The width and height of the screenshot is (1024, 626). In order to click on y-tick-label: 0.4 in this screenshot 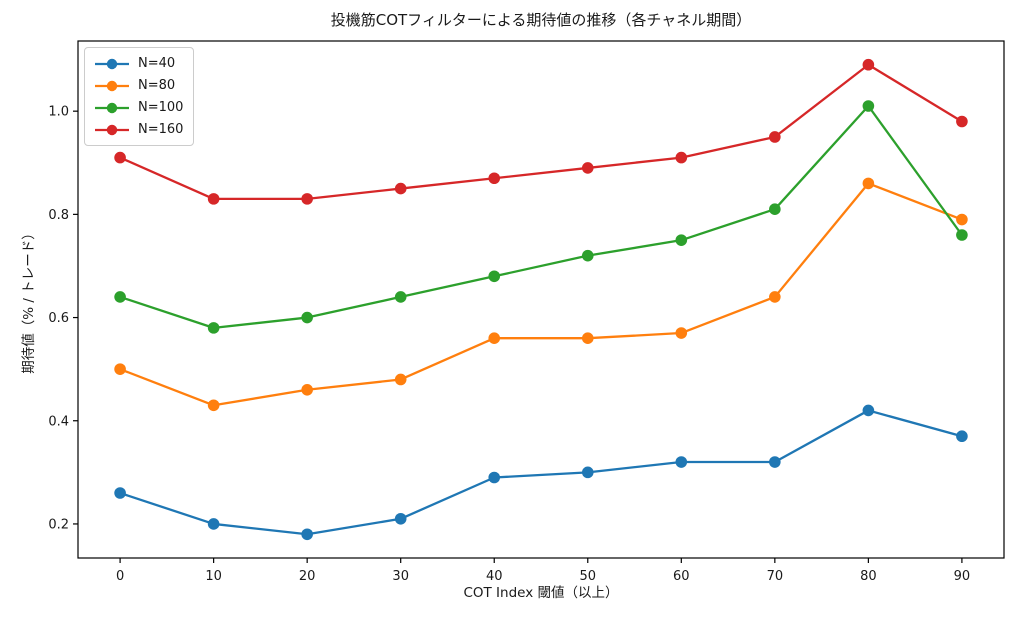, I will do `click(58, 421)`.